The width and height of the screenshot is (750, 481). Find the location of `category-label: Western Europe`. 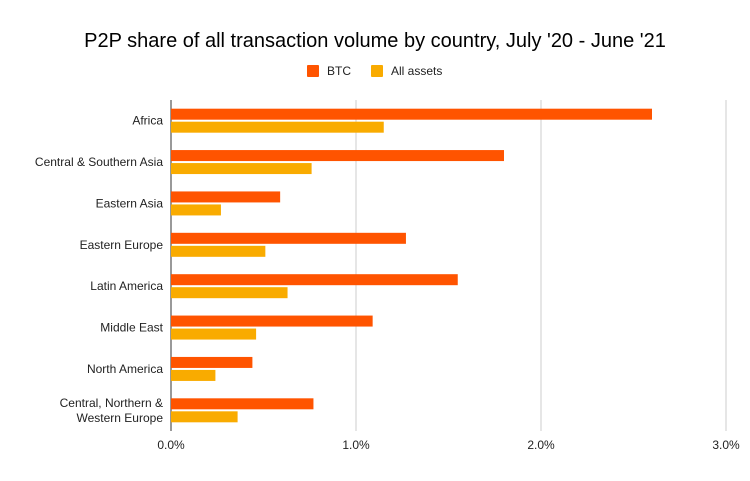

category-label: Western Europe is located at coordinates (120, 418).